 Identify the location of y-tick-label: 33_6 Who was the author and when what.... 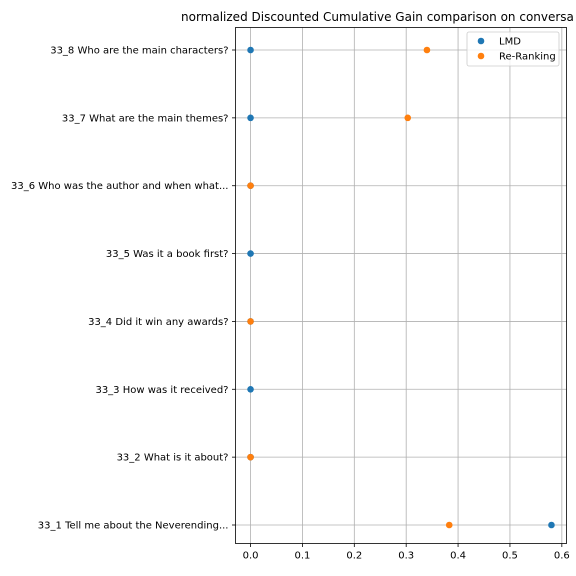
(120, 186).